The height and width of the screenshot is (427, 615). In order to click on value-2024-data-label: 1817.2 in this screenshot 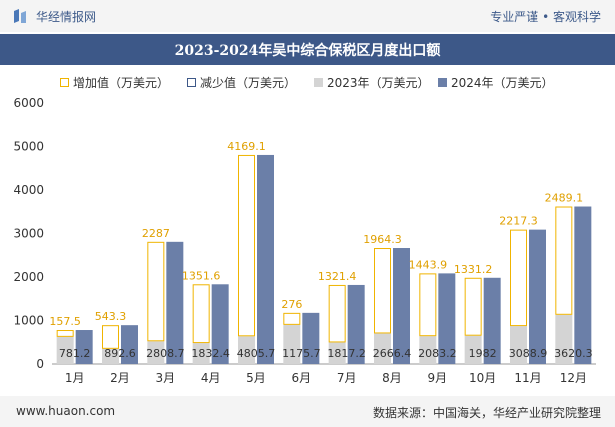, I will do `click(346, 353)`.